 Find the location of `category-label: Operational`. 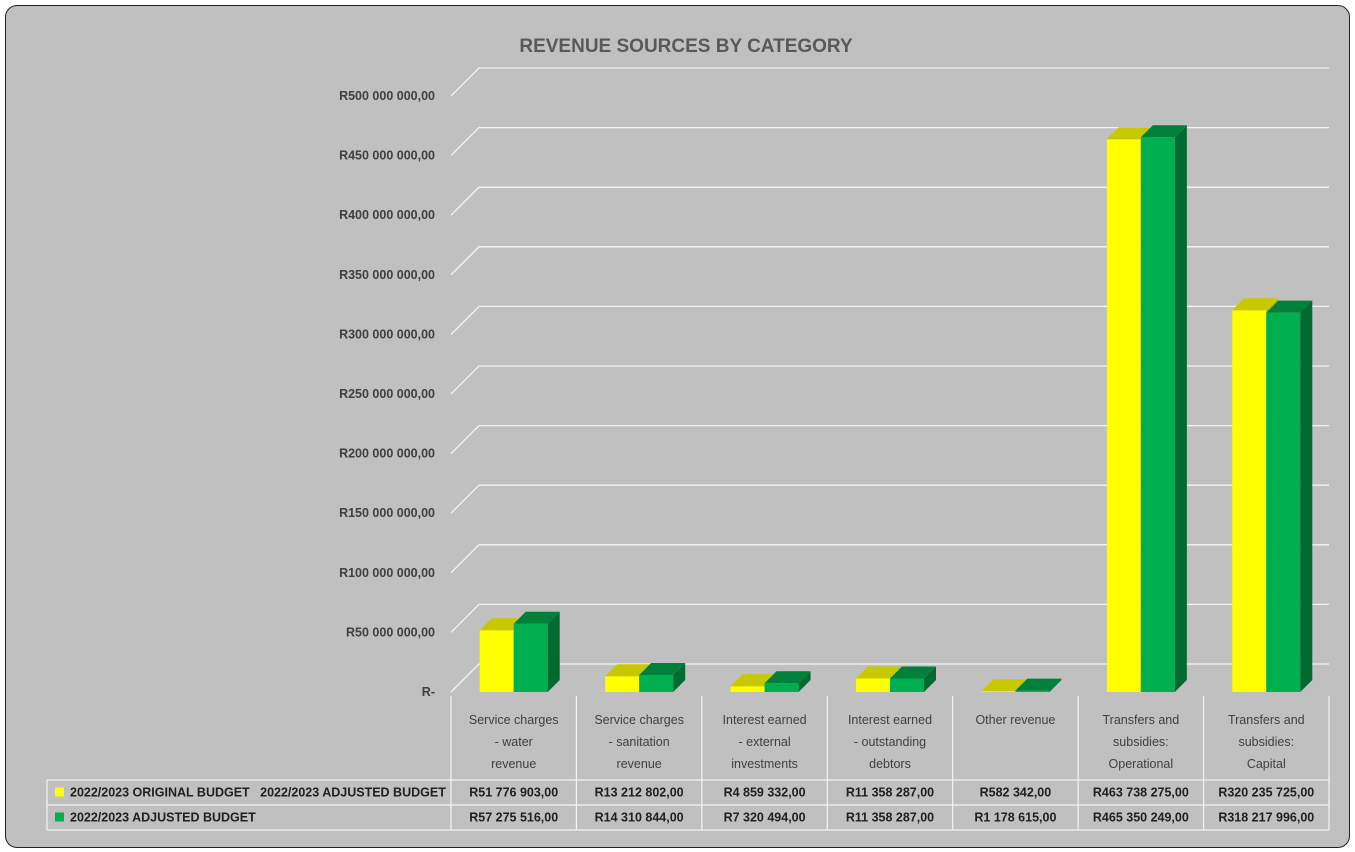

category-label: Operational is located at coordinates (1141, 764).